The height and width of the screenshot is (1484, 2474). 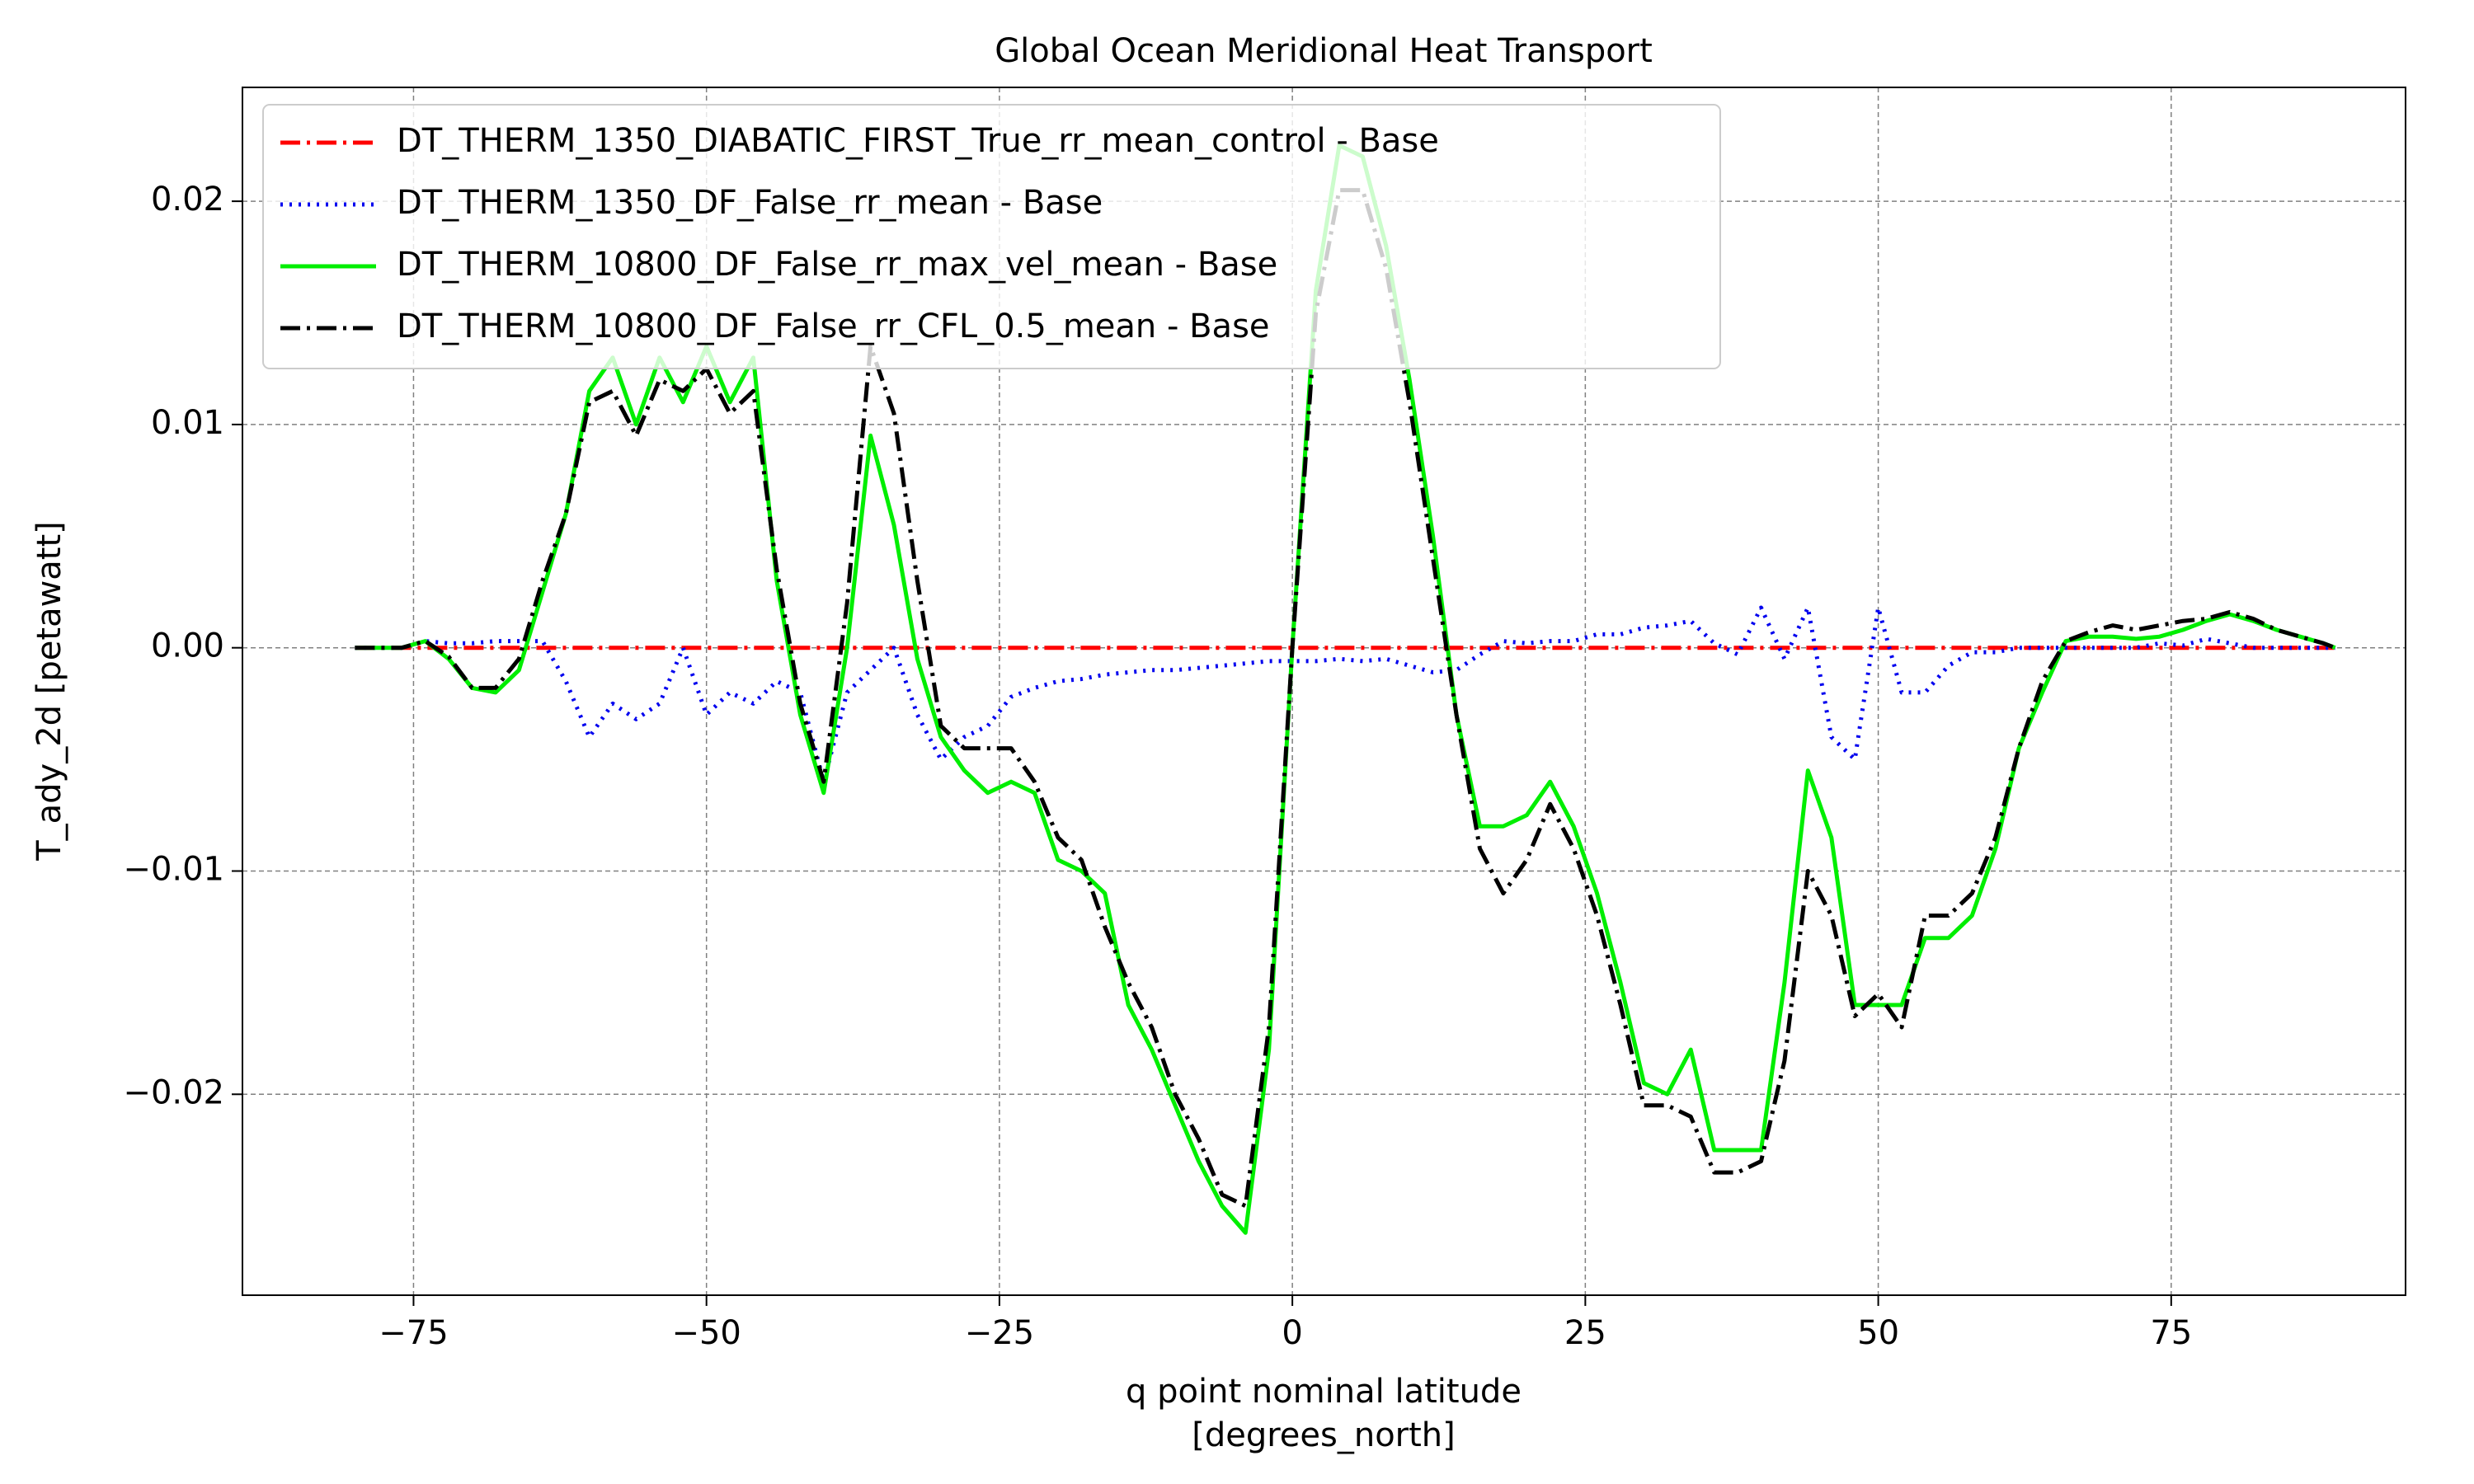 I want to click on x-tick-label: 25, so click(x=1585, y=1333).